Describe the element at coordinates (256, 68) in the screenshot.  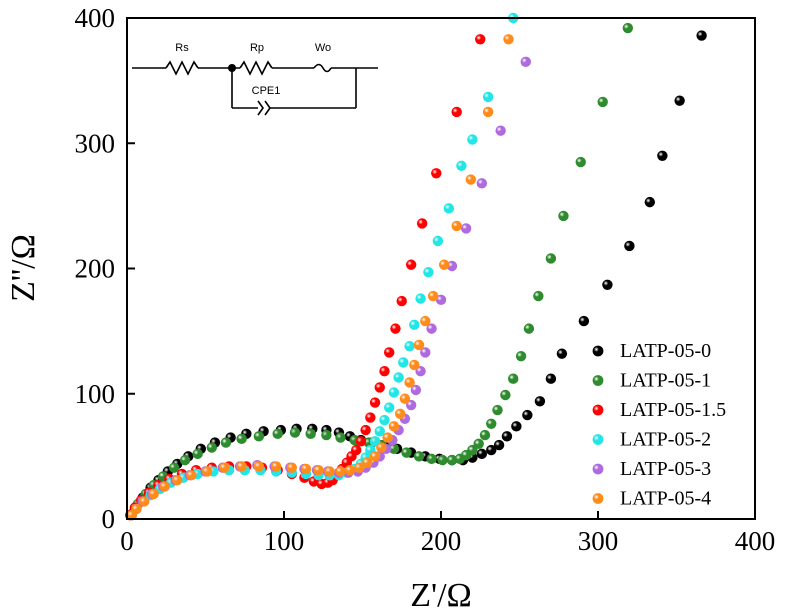
I see `resistor-rp-symbol` at that location.